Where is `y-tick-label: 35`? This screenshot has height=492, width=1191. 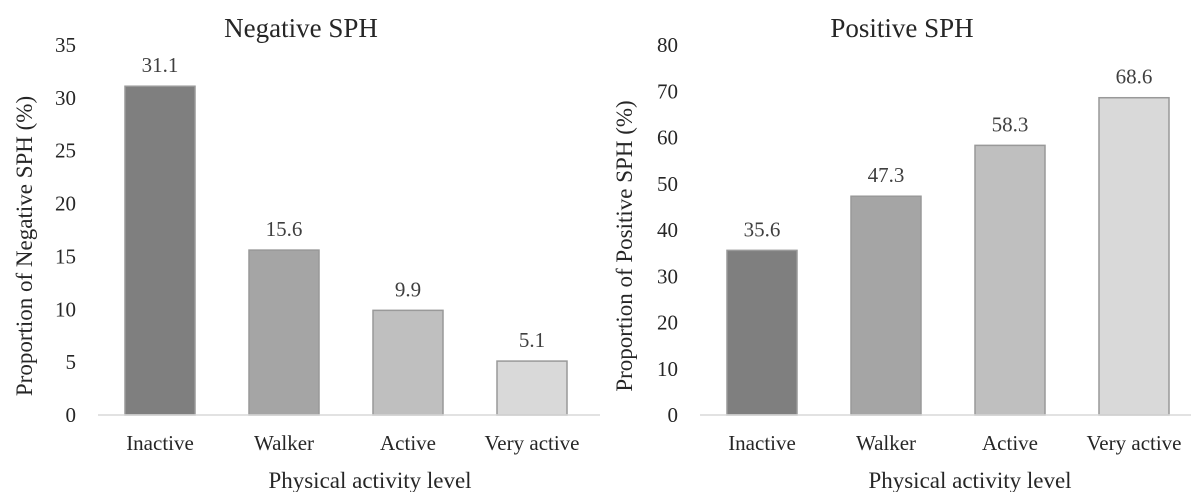 y-tick-label: 35 is located at coordinates (65, 45).